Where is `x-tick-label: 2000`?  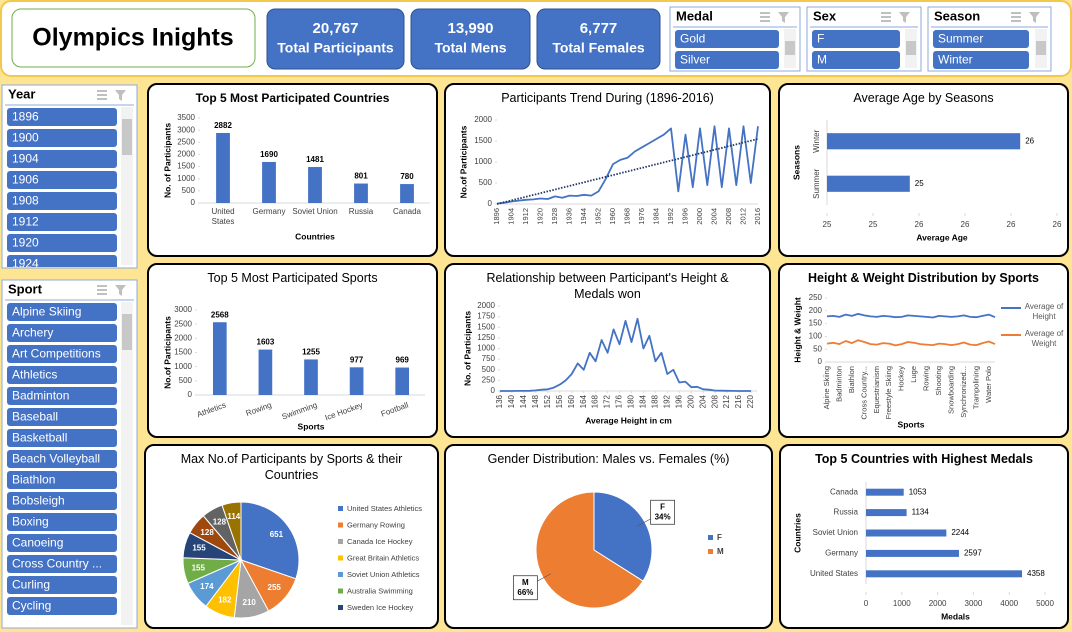 x-tick-label: 2000 is located at coordinates (938, 603).